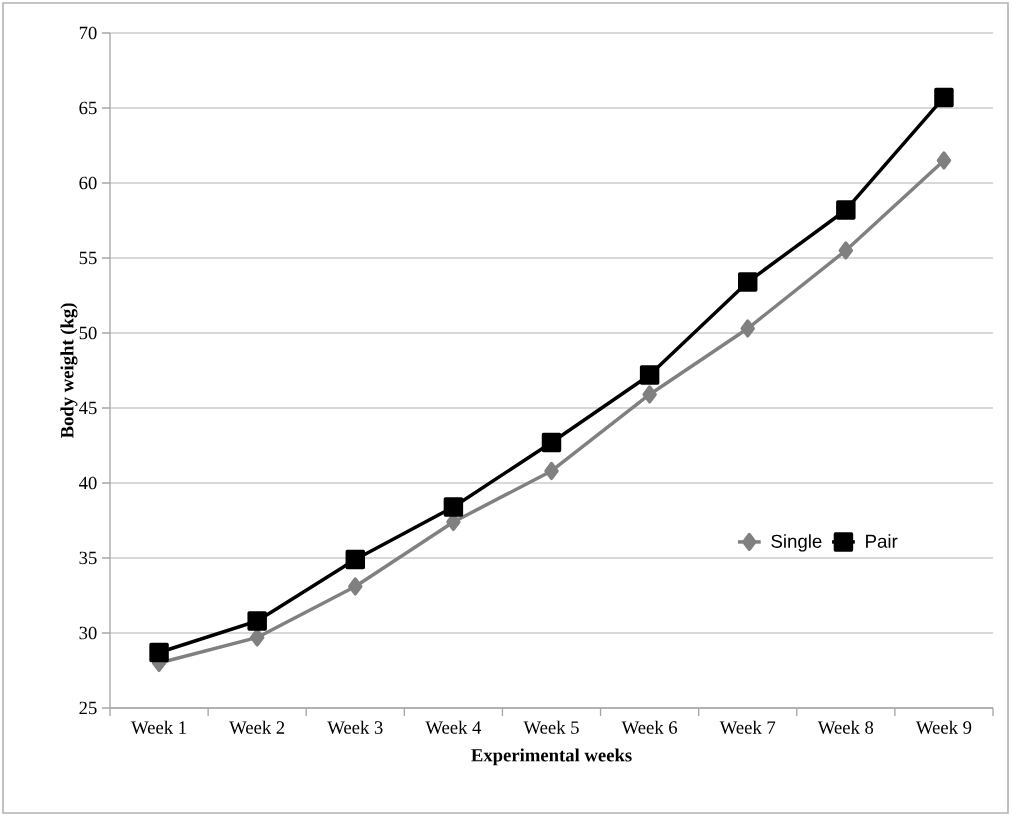 Image resolution: width=1012 pixels, height=816 pixels. What do you see at coordinates (355, 727) in the screenshot?
I see `x-tick-label: Week 3` at bounding box center [355, 727].